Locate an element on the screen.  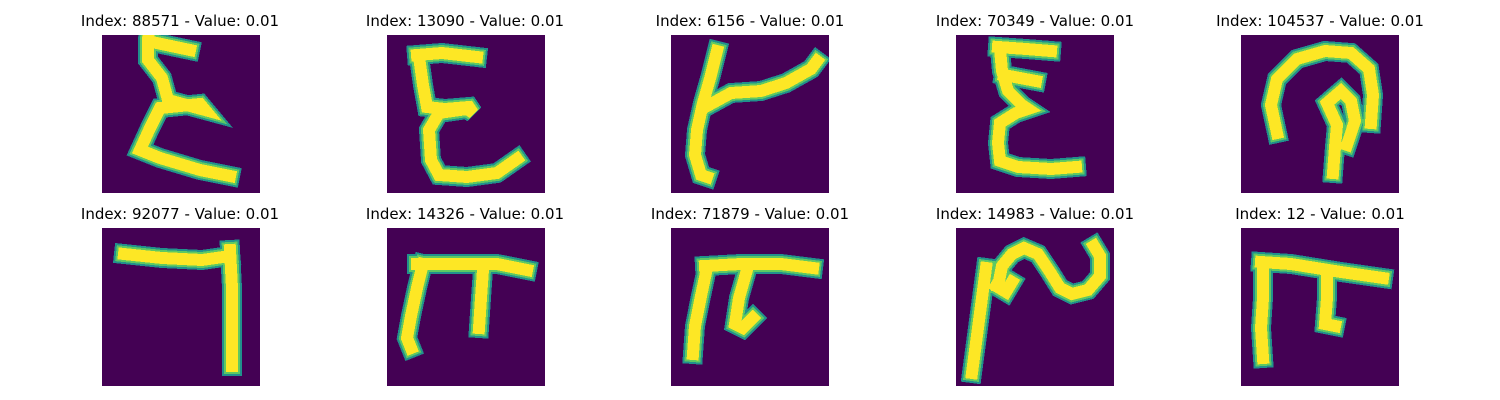
panel-title: Index: 92077 - Value: 0.01 is located at coordinates (180, 214).